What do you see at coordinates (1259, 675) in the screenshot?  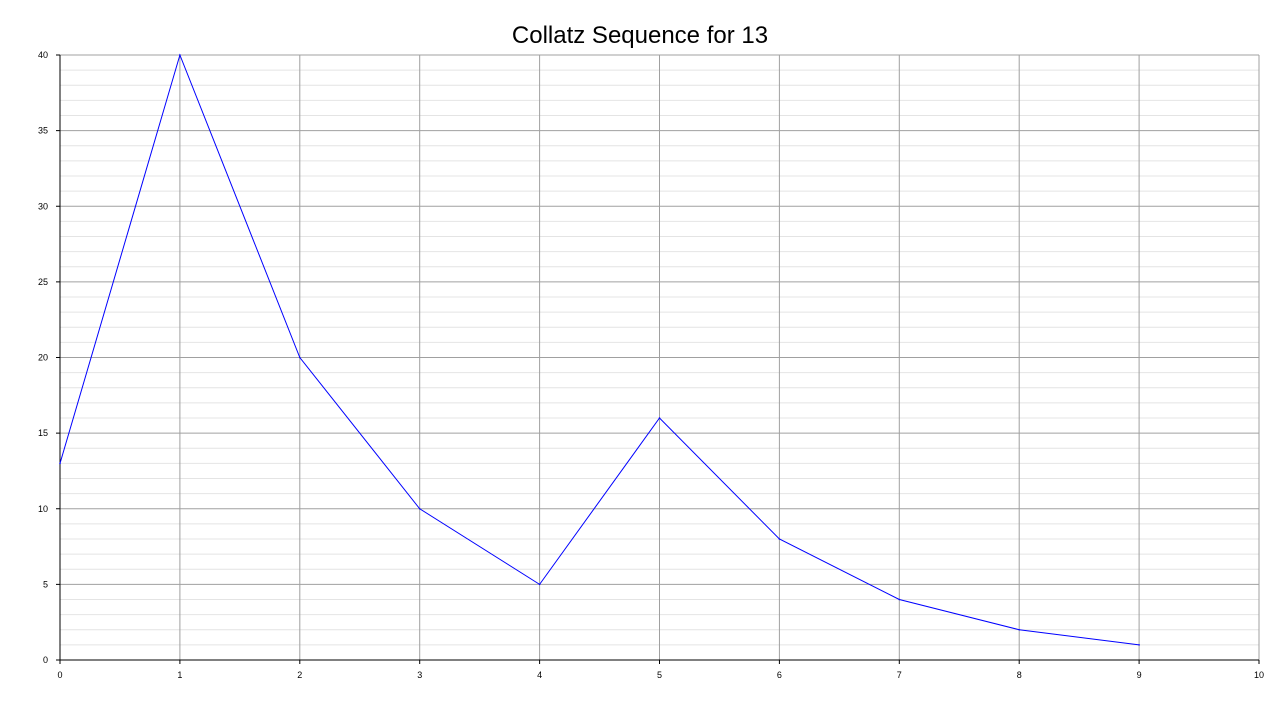 I see `x-tick-label: 10` at bounding box center [1259, 675].